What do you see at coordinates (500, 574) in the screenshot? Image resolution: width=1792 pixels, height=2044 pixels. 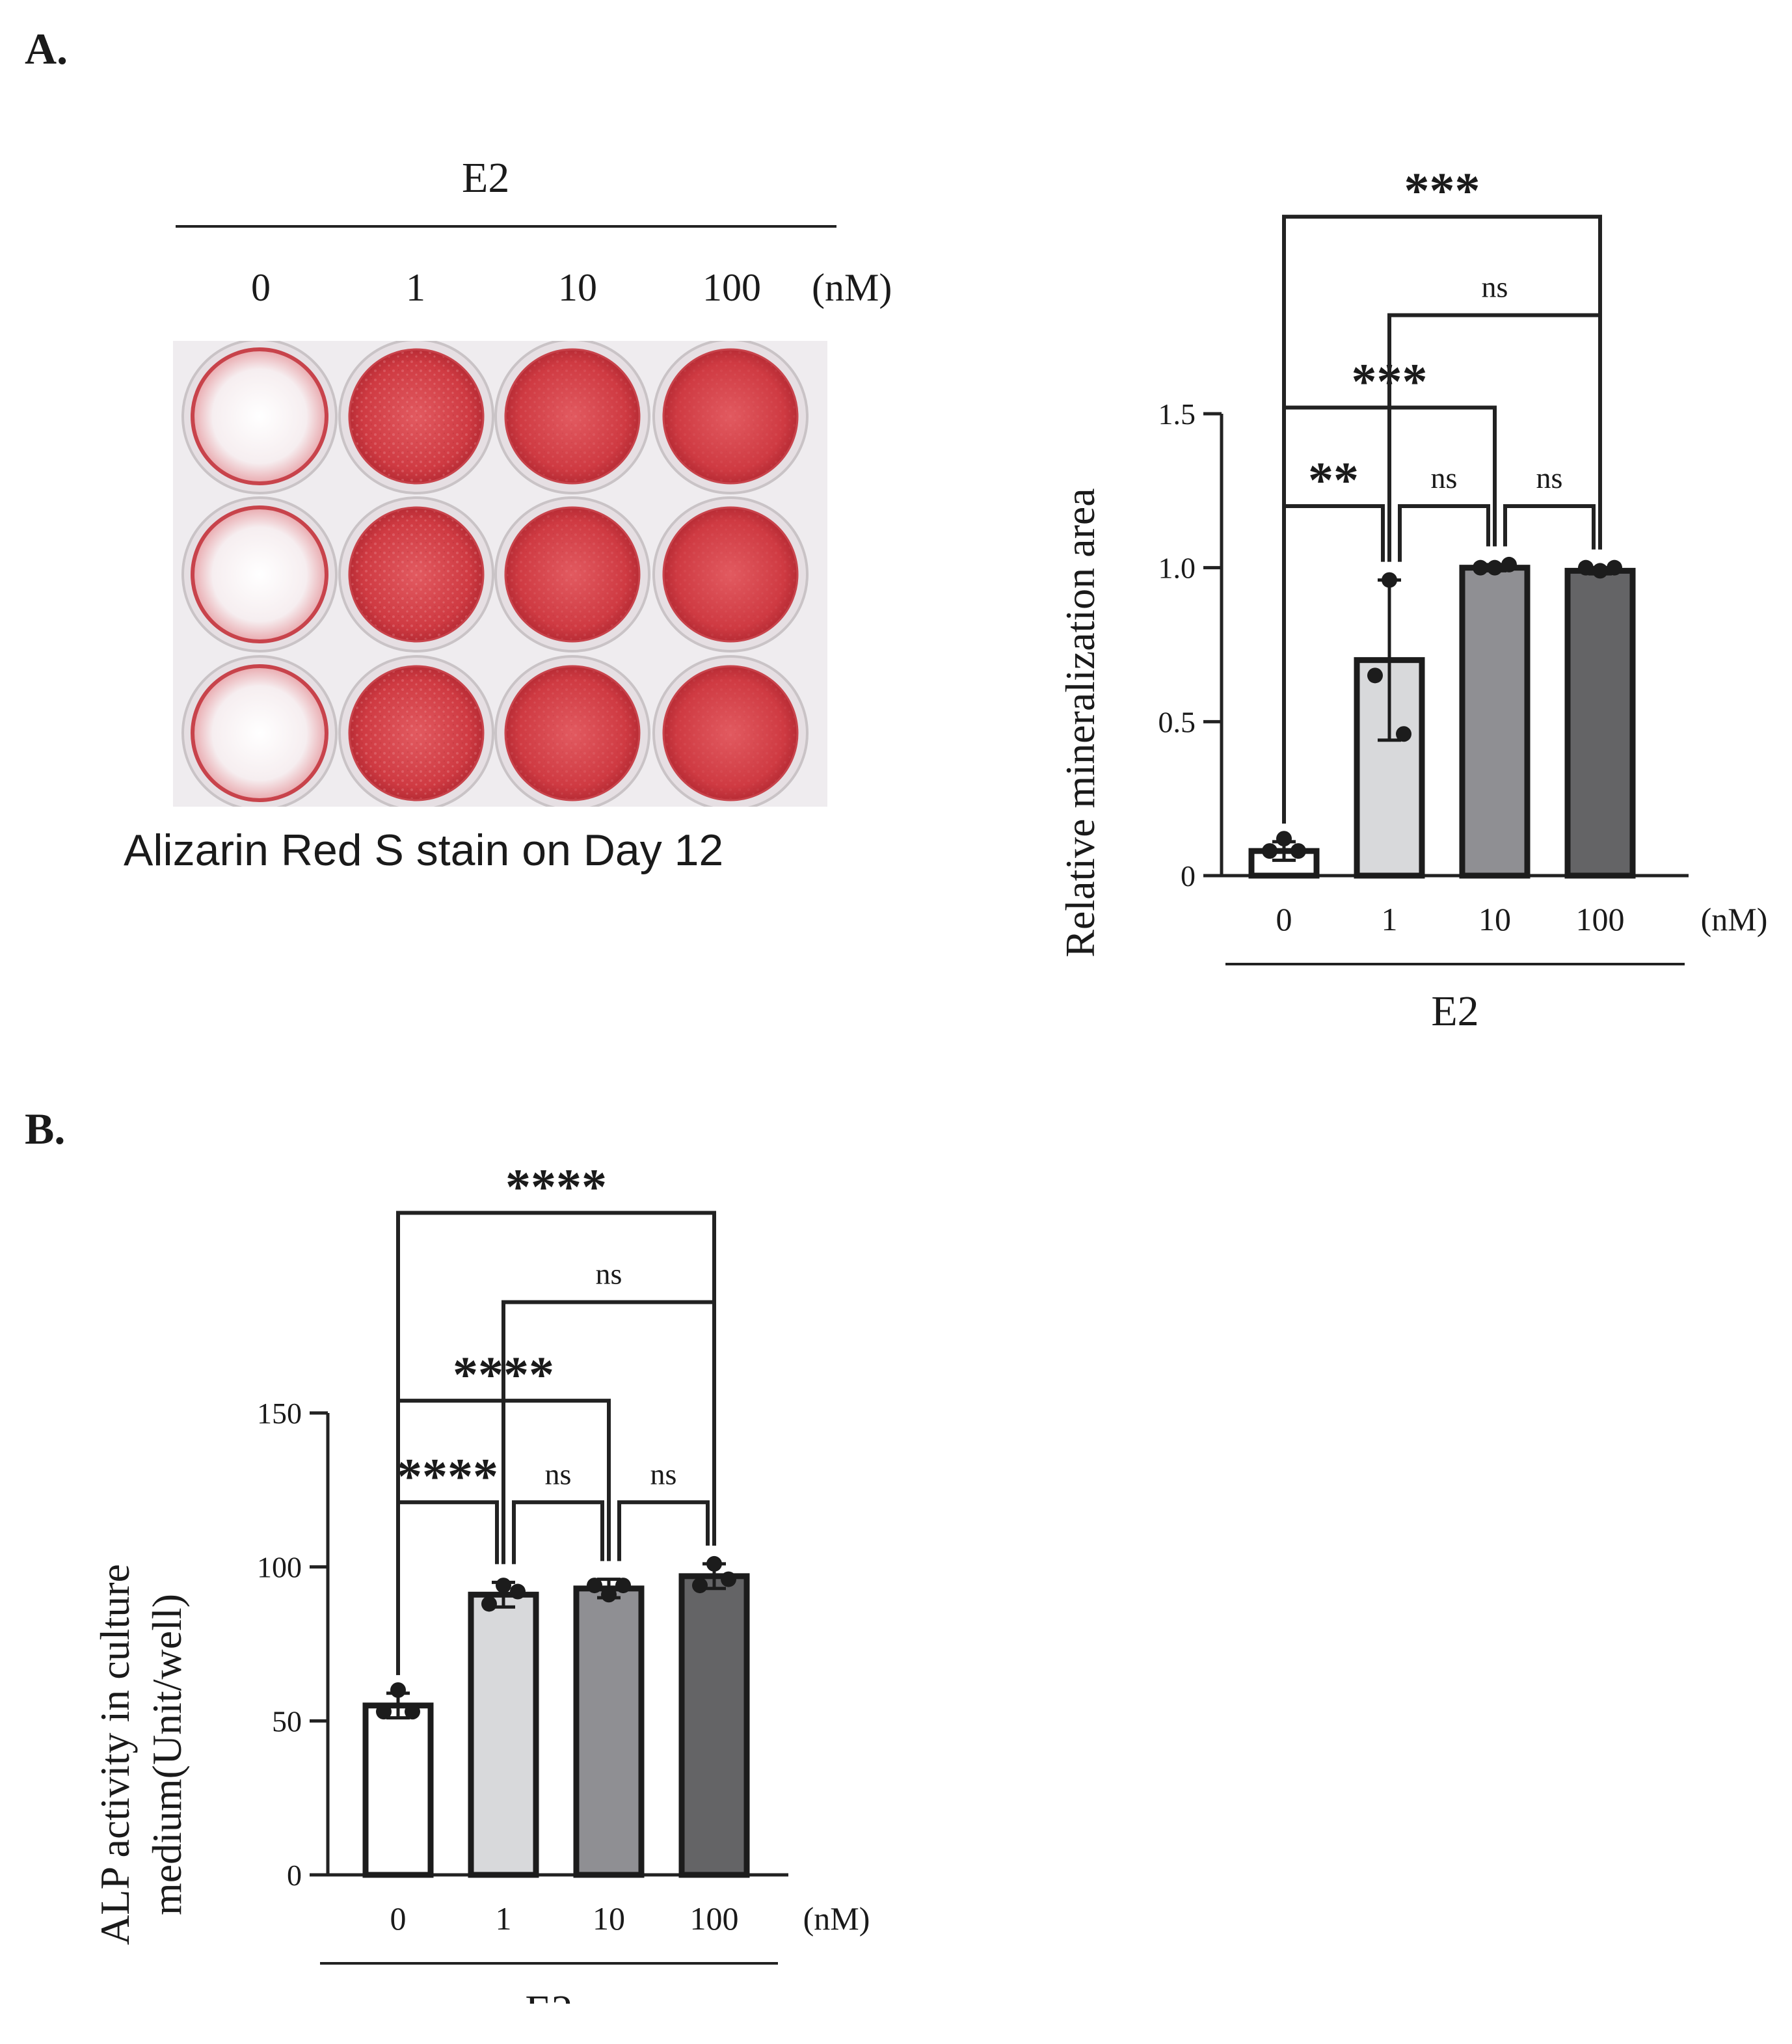 I see `well-plate-image` at bounding box center [500, 574].